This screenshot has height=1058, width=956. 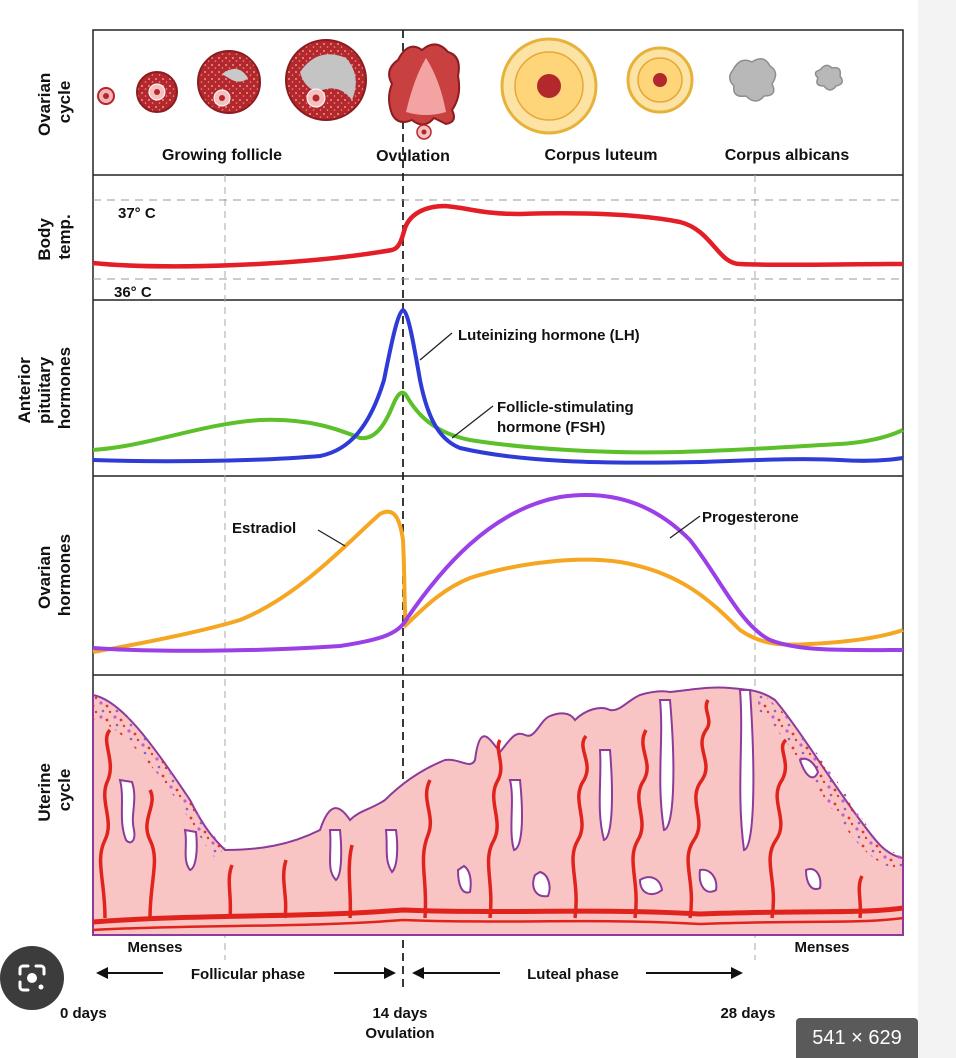 I want to click on fsh-label-line1: Follicle-stimulating, so click(x=565, y=407).